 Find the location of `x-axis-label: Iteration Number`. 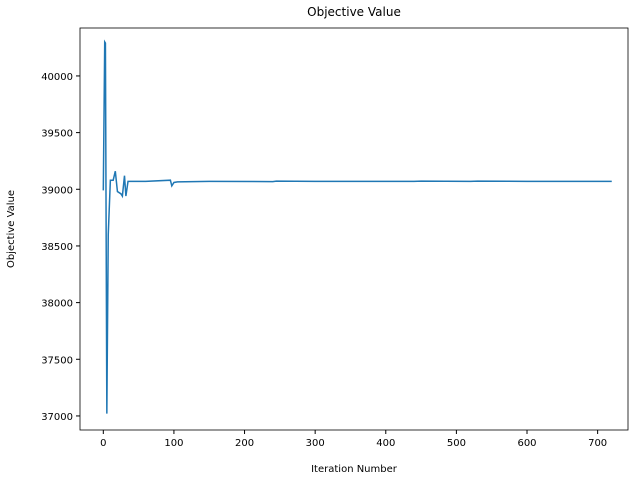

x-axis-label: Iteration Number is located at coordinates (354, 469).